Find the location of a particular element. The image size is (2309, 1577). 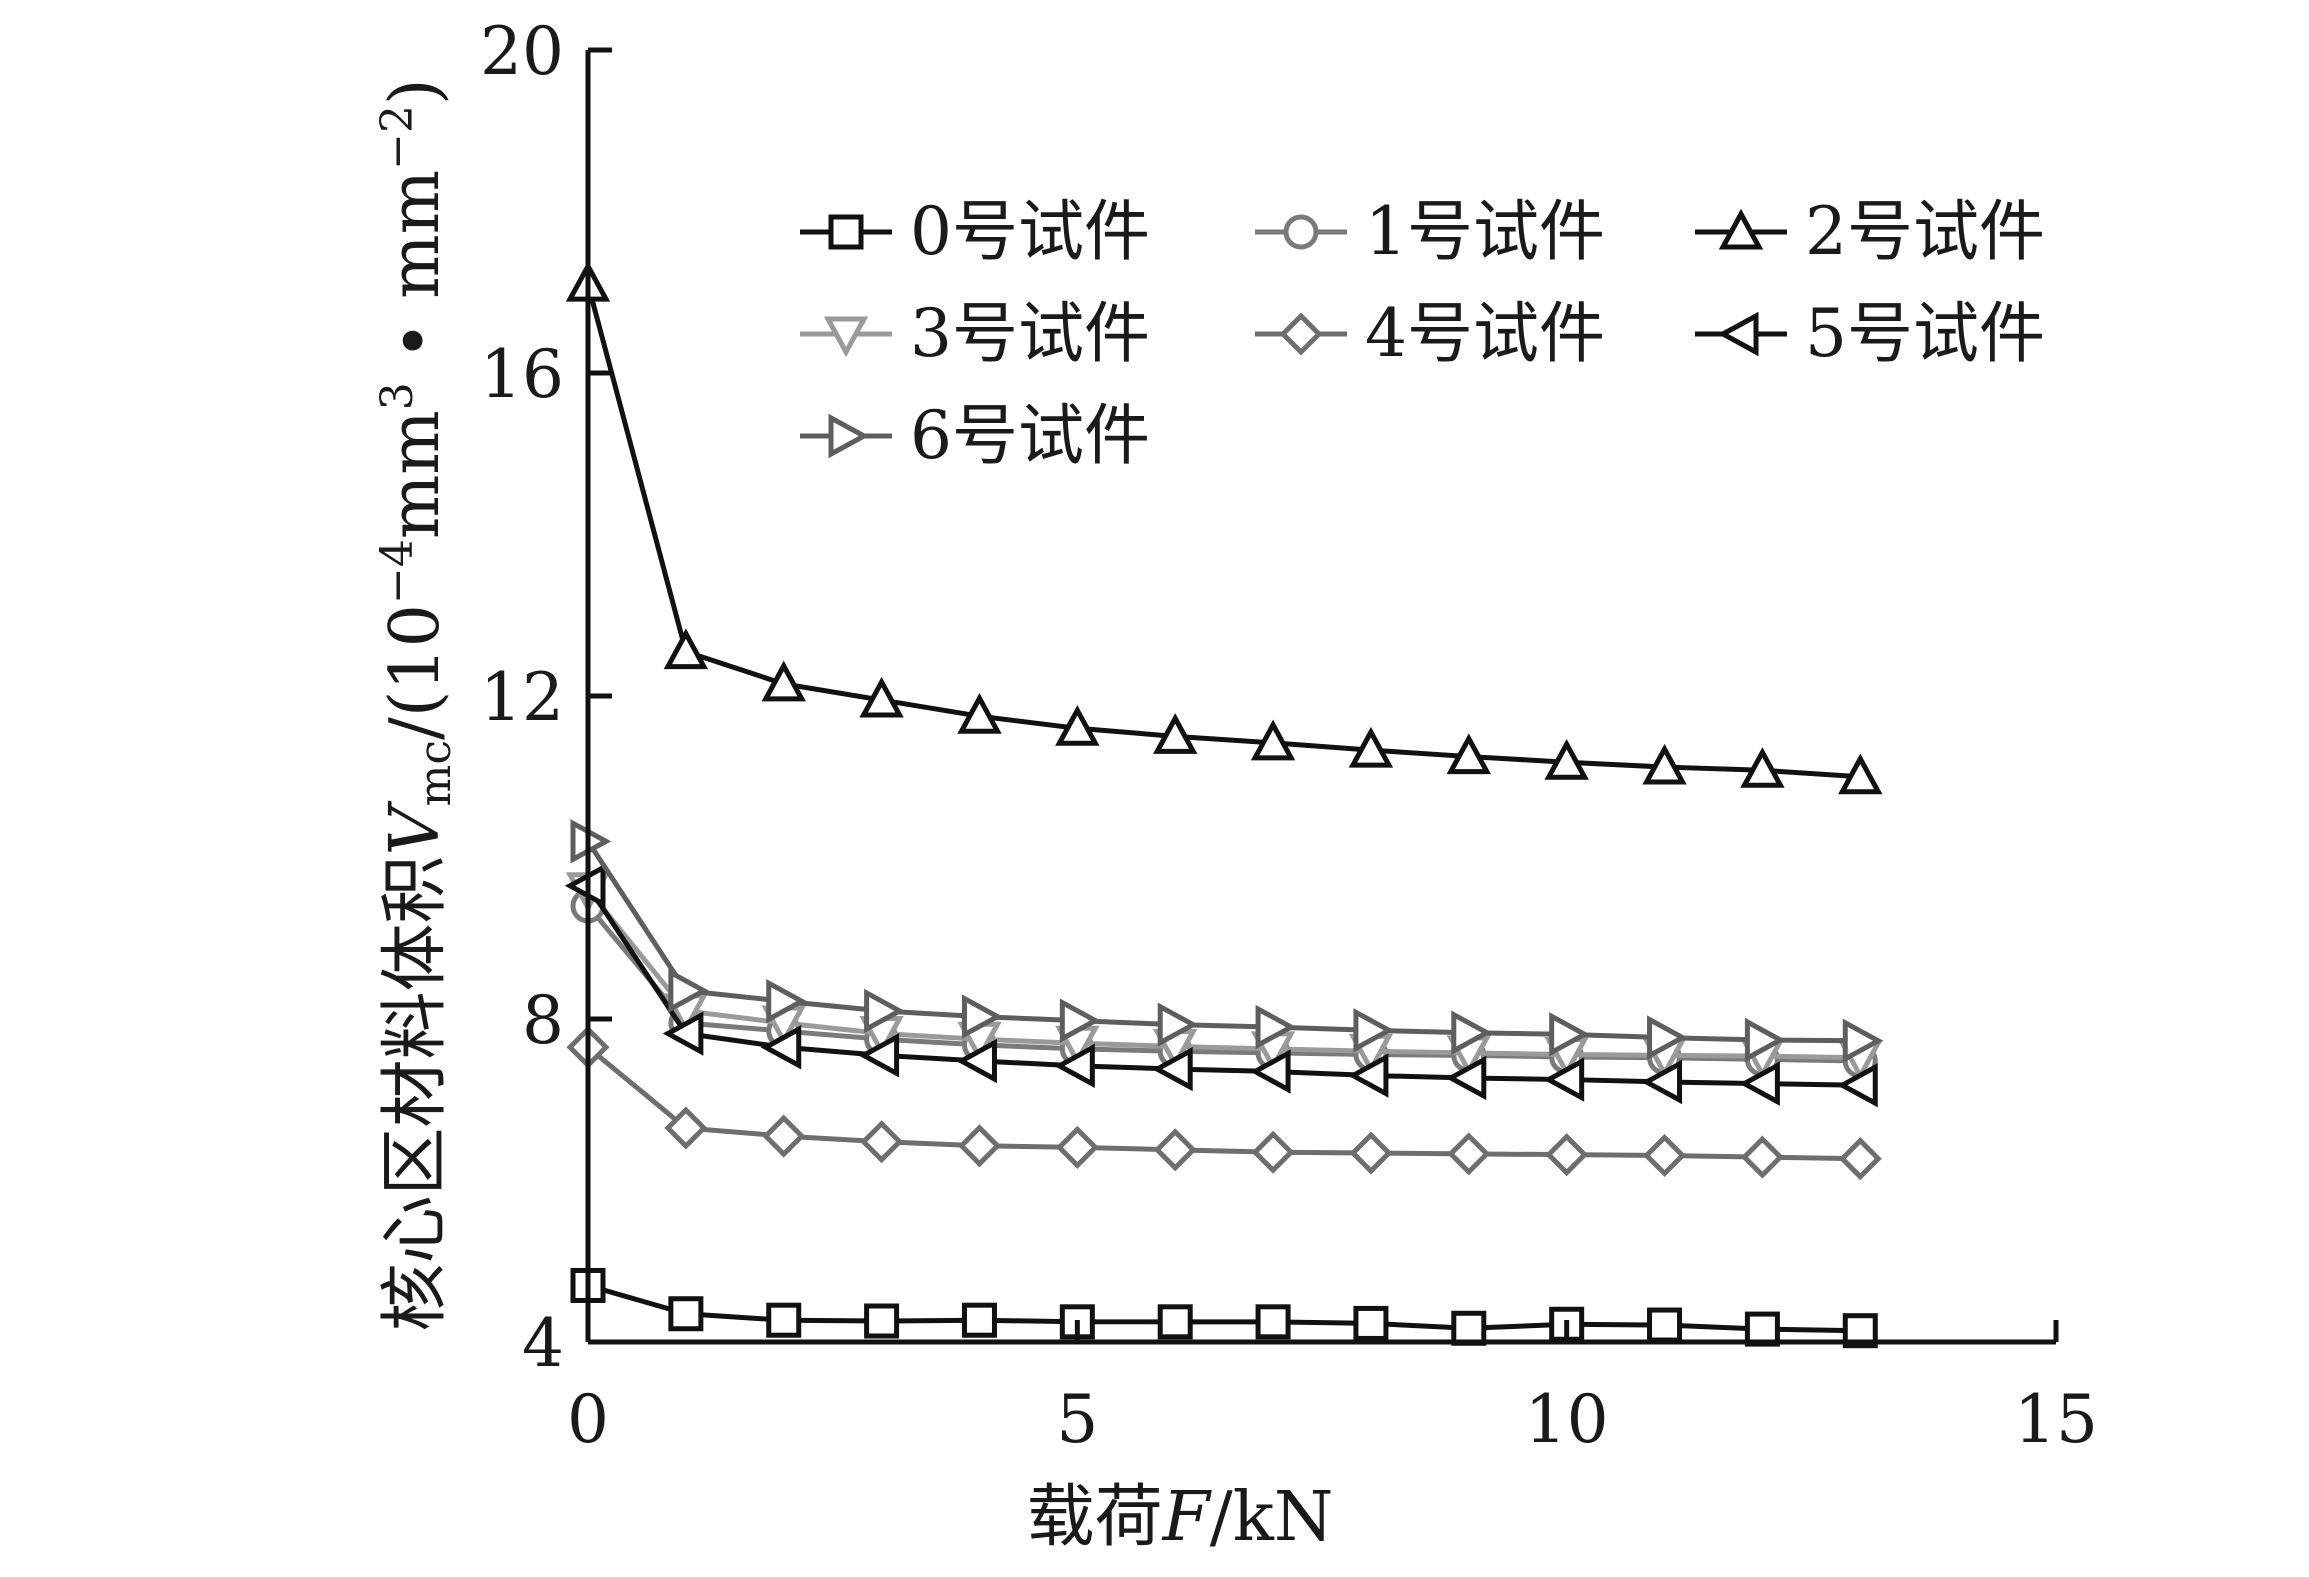

x-tick-label-10: 10 is located at coordinates (1567, 1419).